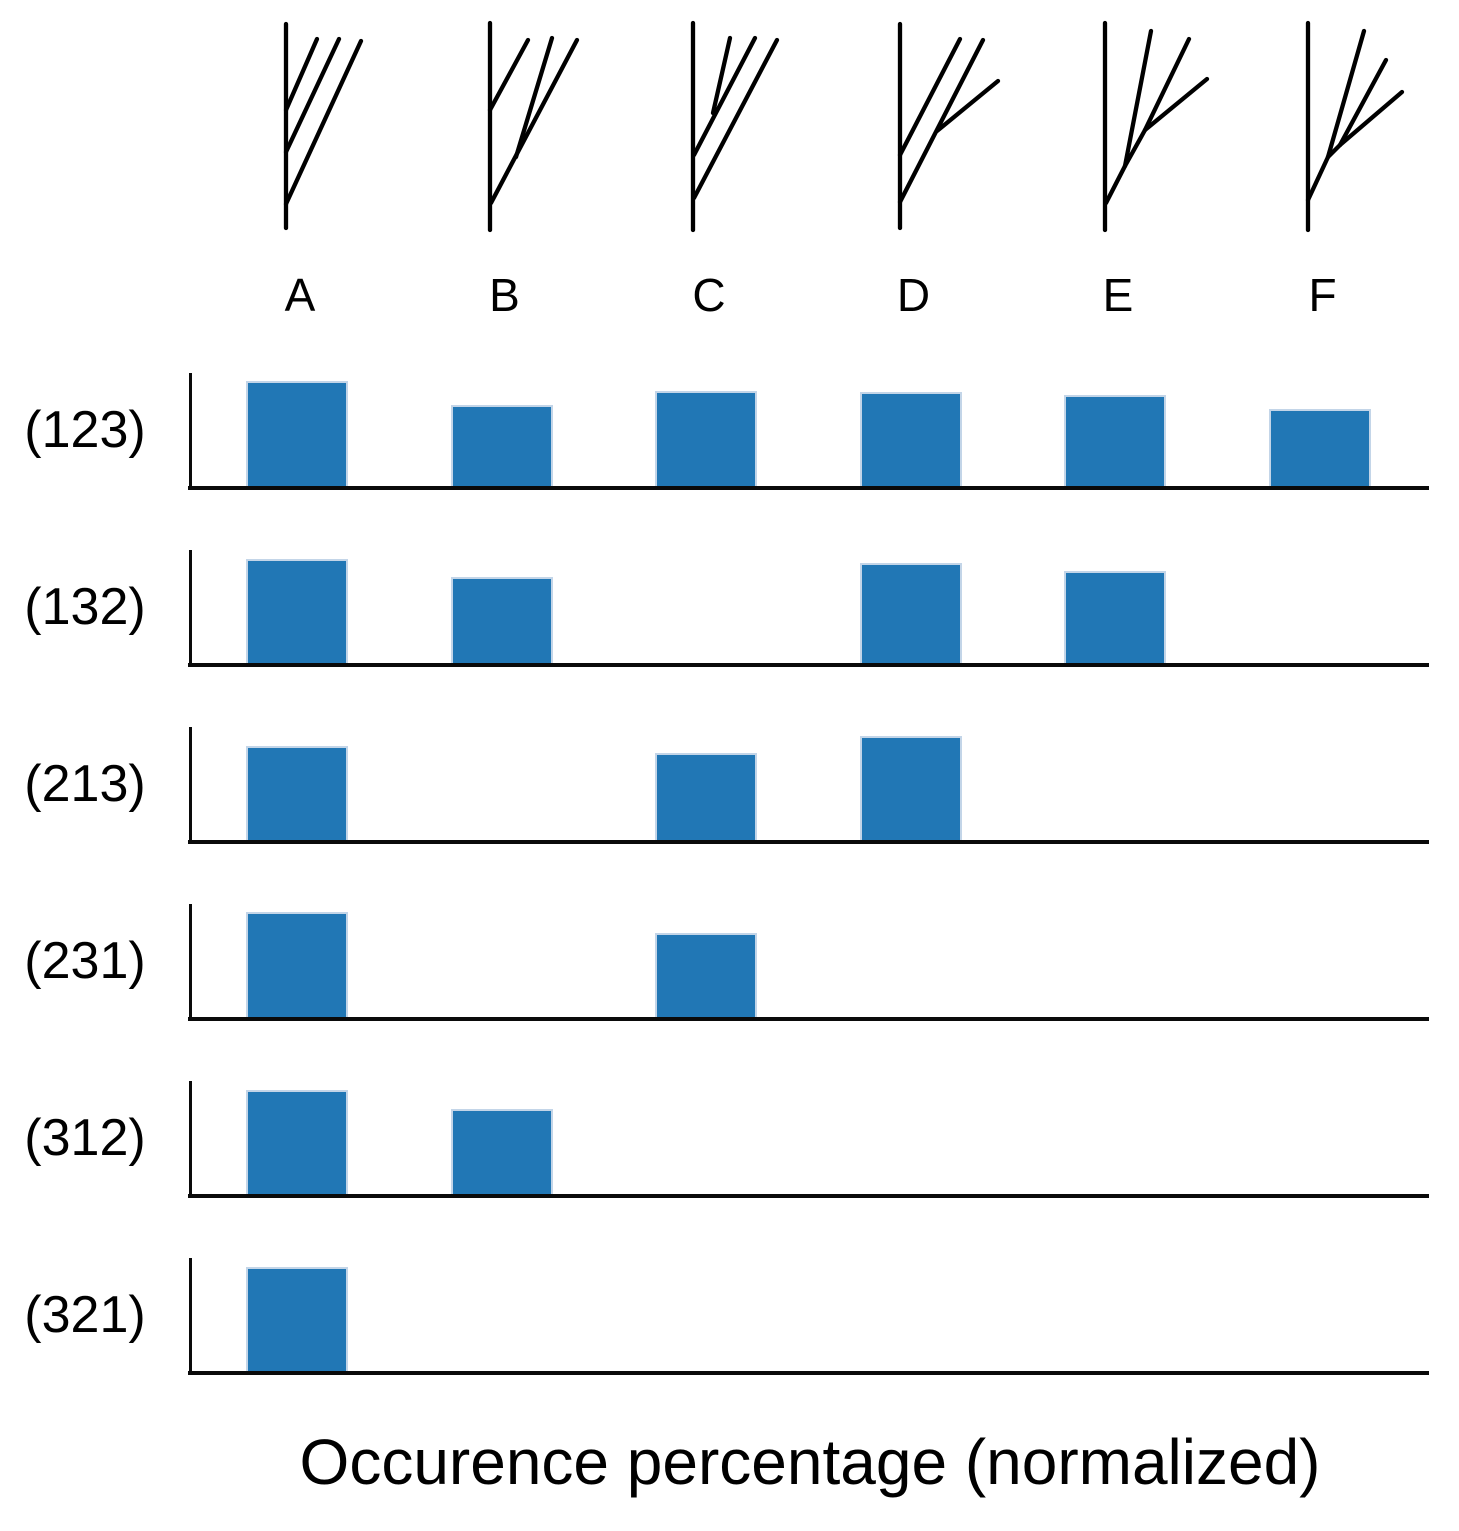  What do you see at coordinates (297, 1320) in the screenshot?
I see `bar-321-A` at bounding box center [297, 1320].